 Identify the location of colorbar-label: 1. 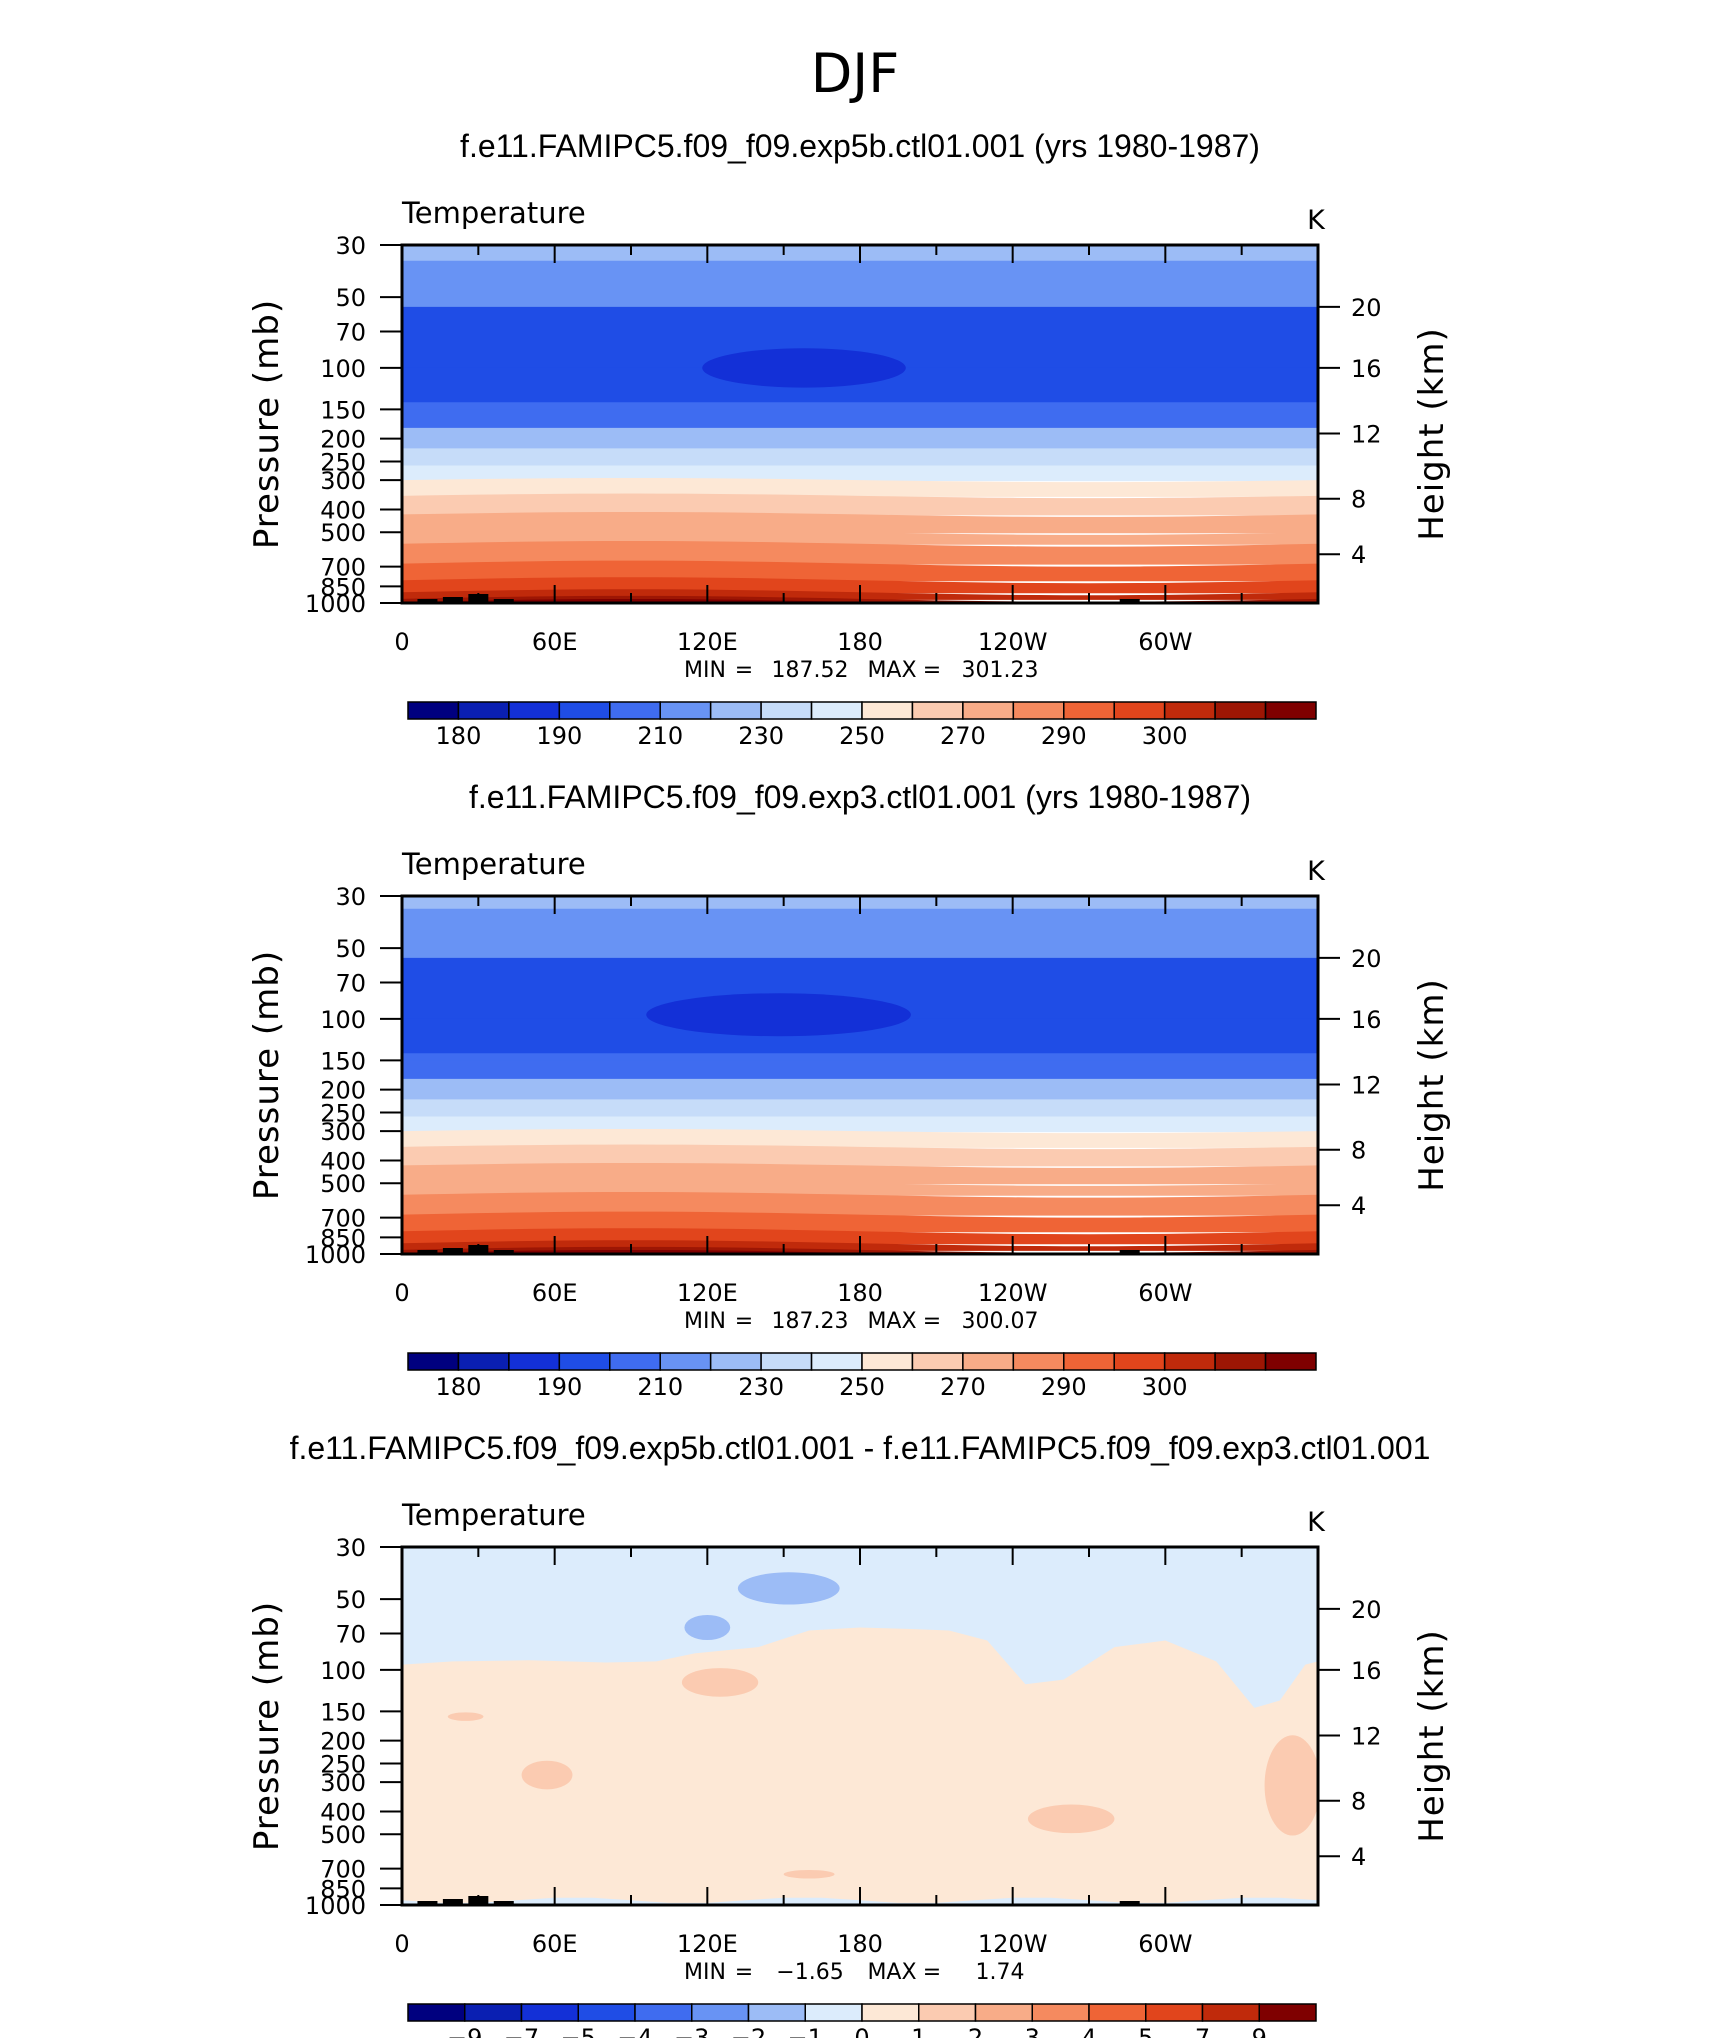
(918, 2031).